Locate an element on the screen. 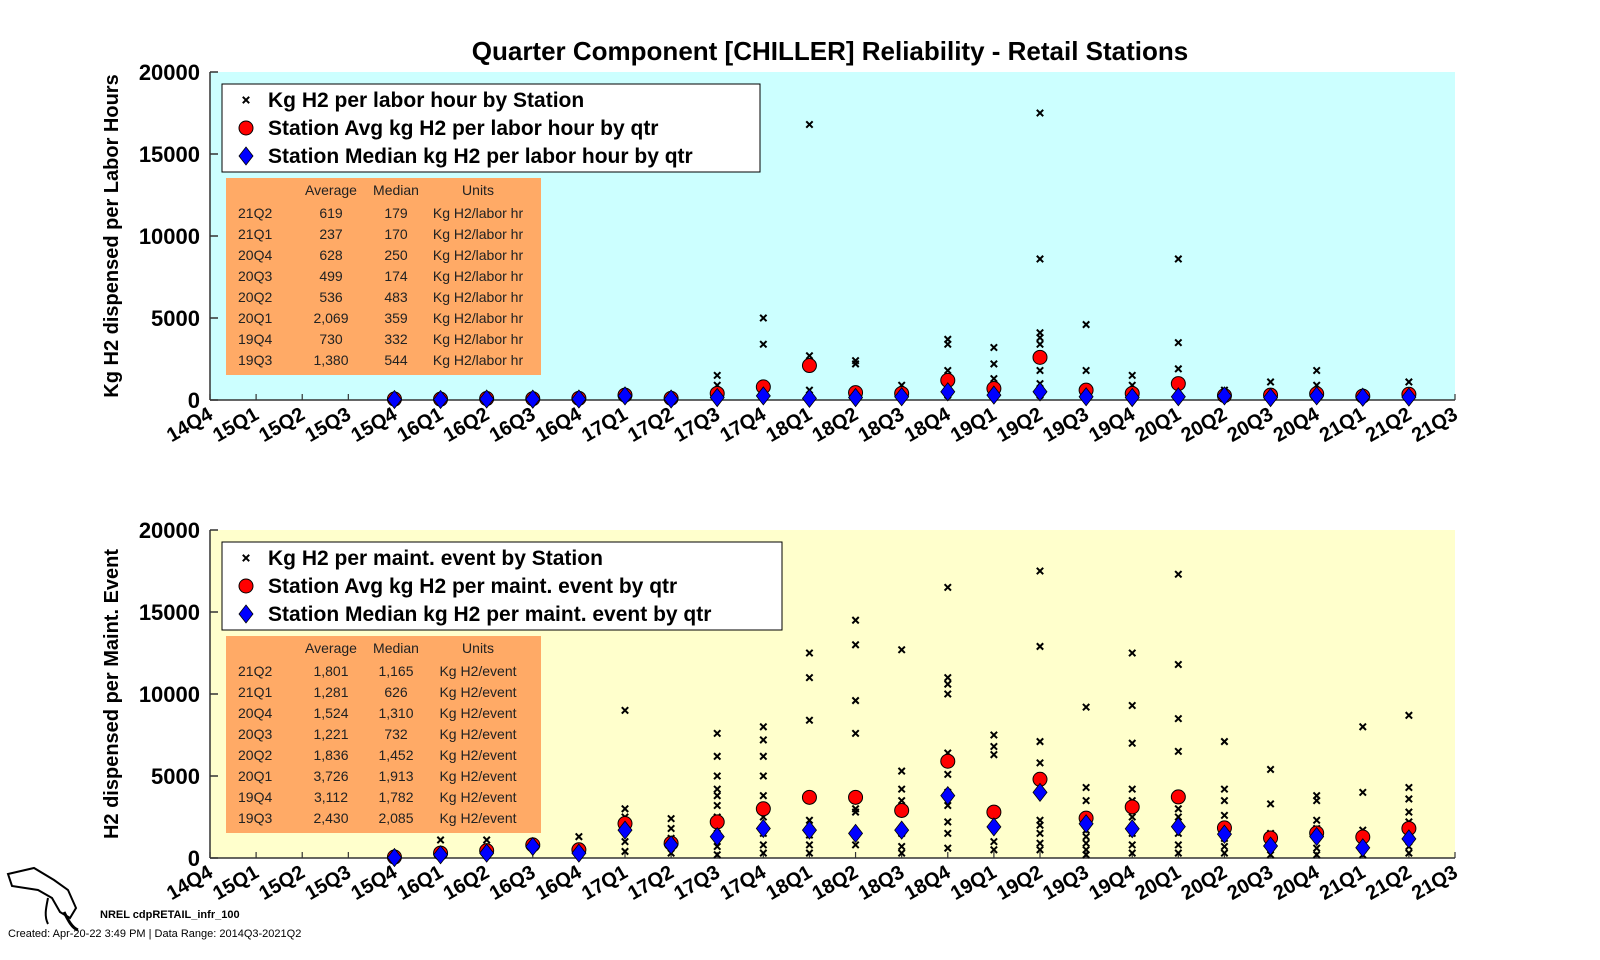 The image size is (1600, 960). x-tick-label: 21Q2 is located at coordinates (1388, 425).